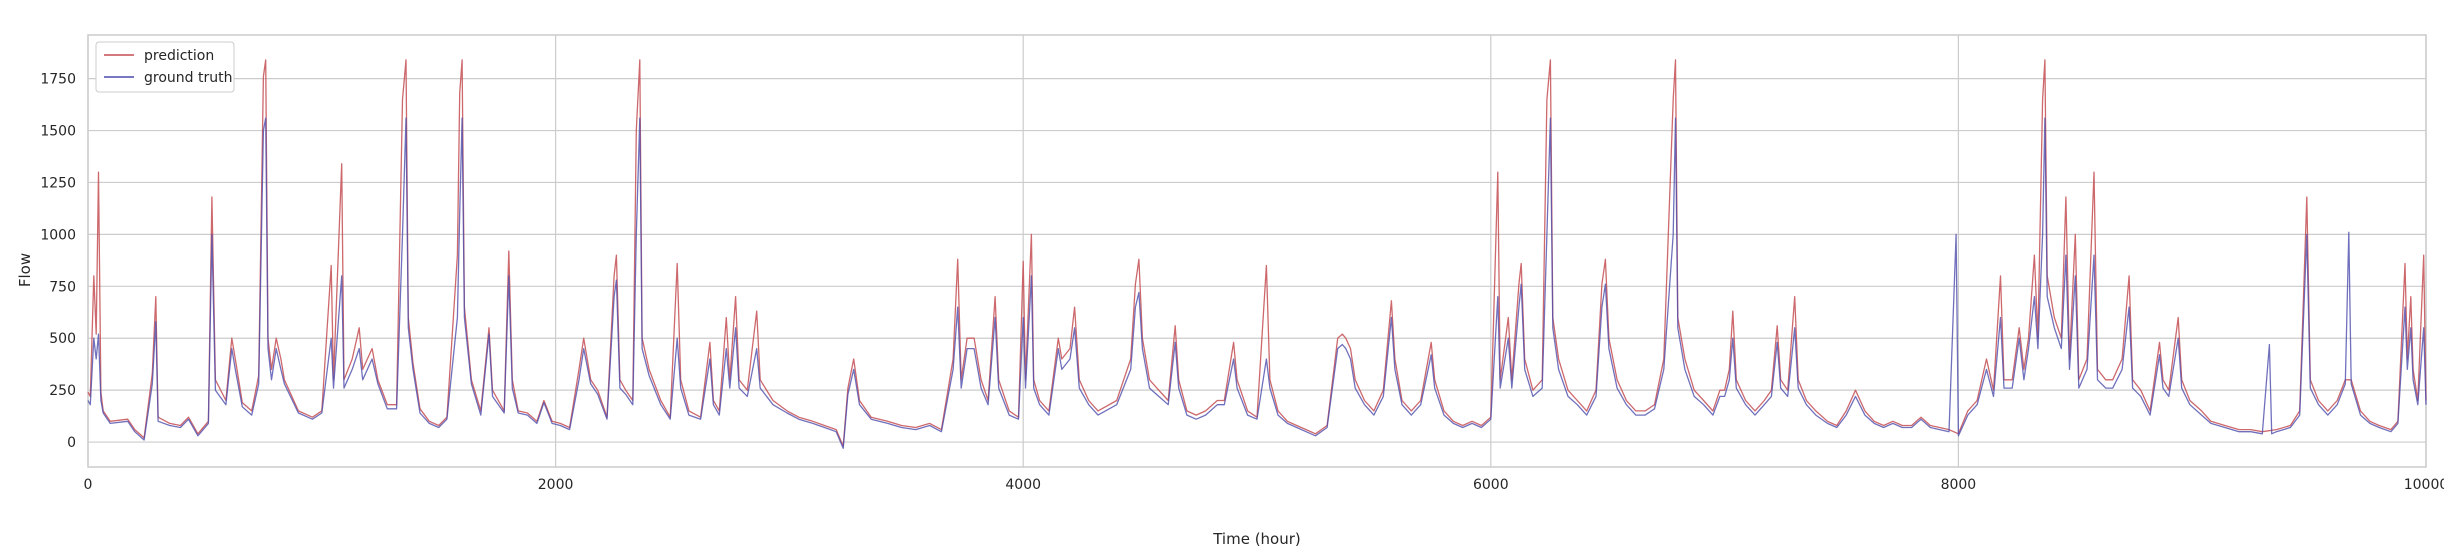 The height and width of the screenshot is (559, 2444). Describe the element at coordinates (2424, 485) in the screenshot. I see `x-tick-label: 10000` at that location.